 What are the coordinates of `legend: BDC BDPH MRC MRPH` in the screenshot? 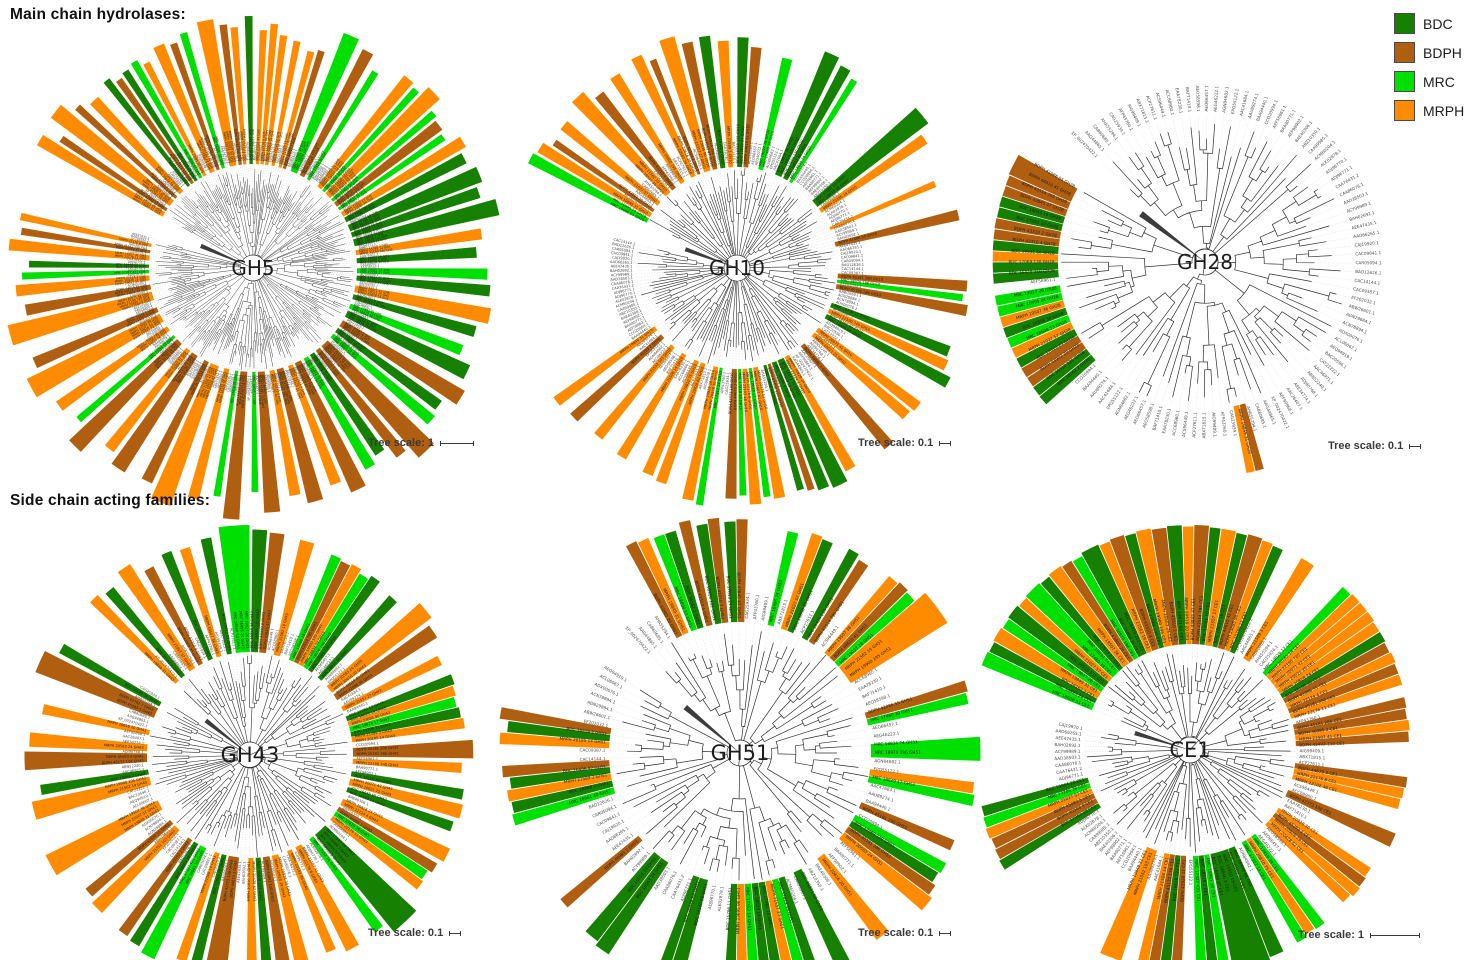 It's located at (1429, 67).